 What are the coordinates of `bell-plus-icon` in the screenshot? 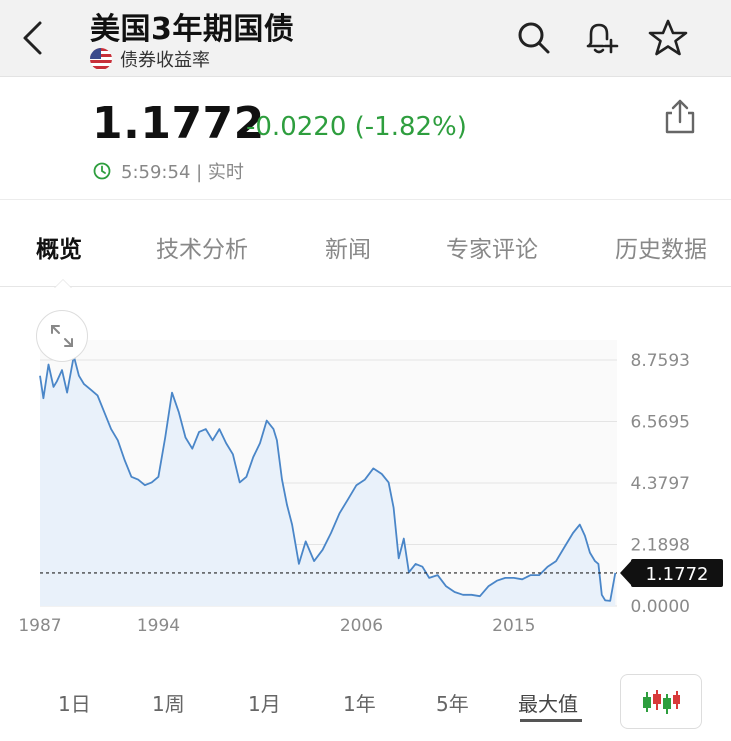 It's located at (602, 38).